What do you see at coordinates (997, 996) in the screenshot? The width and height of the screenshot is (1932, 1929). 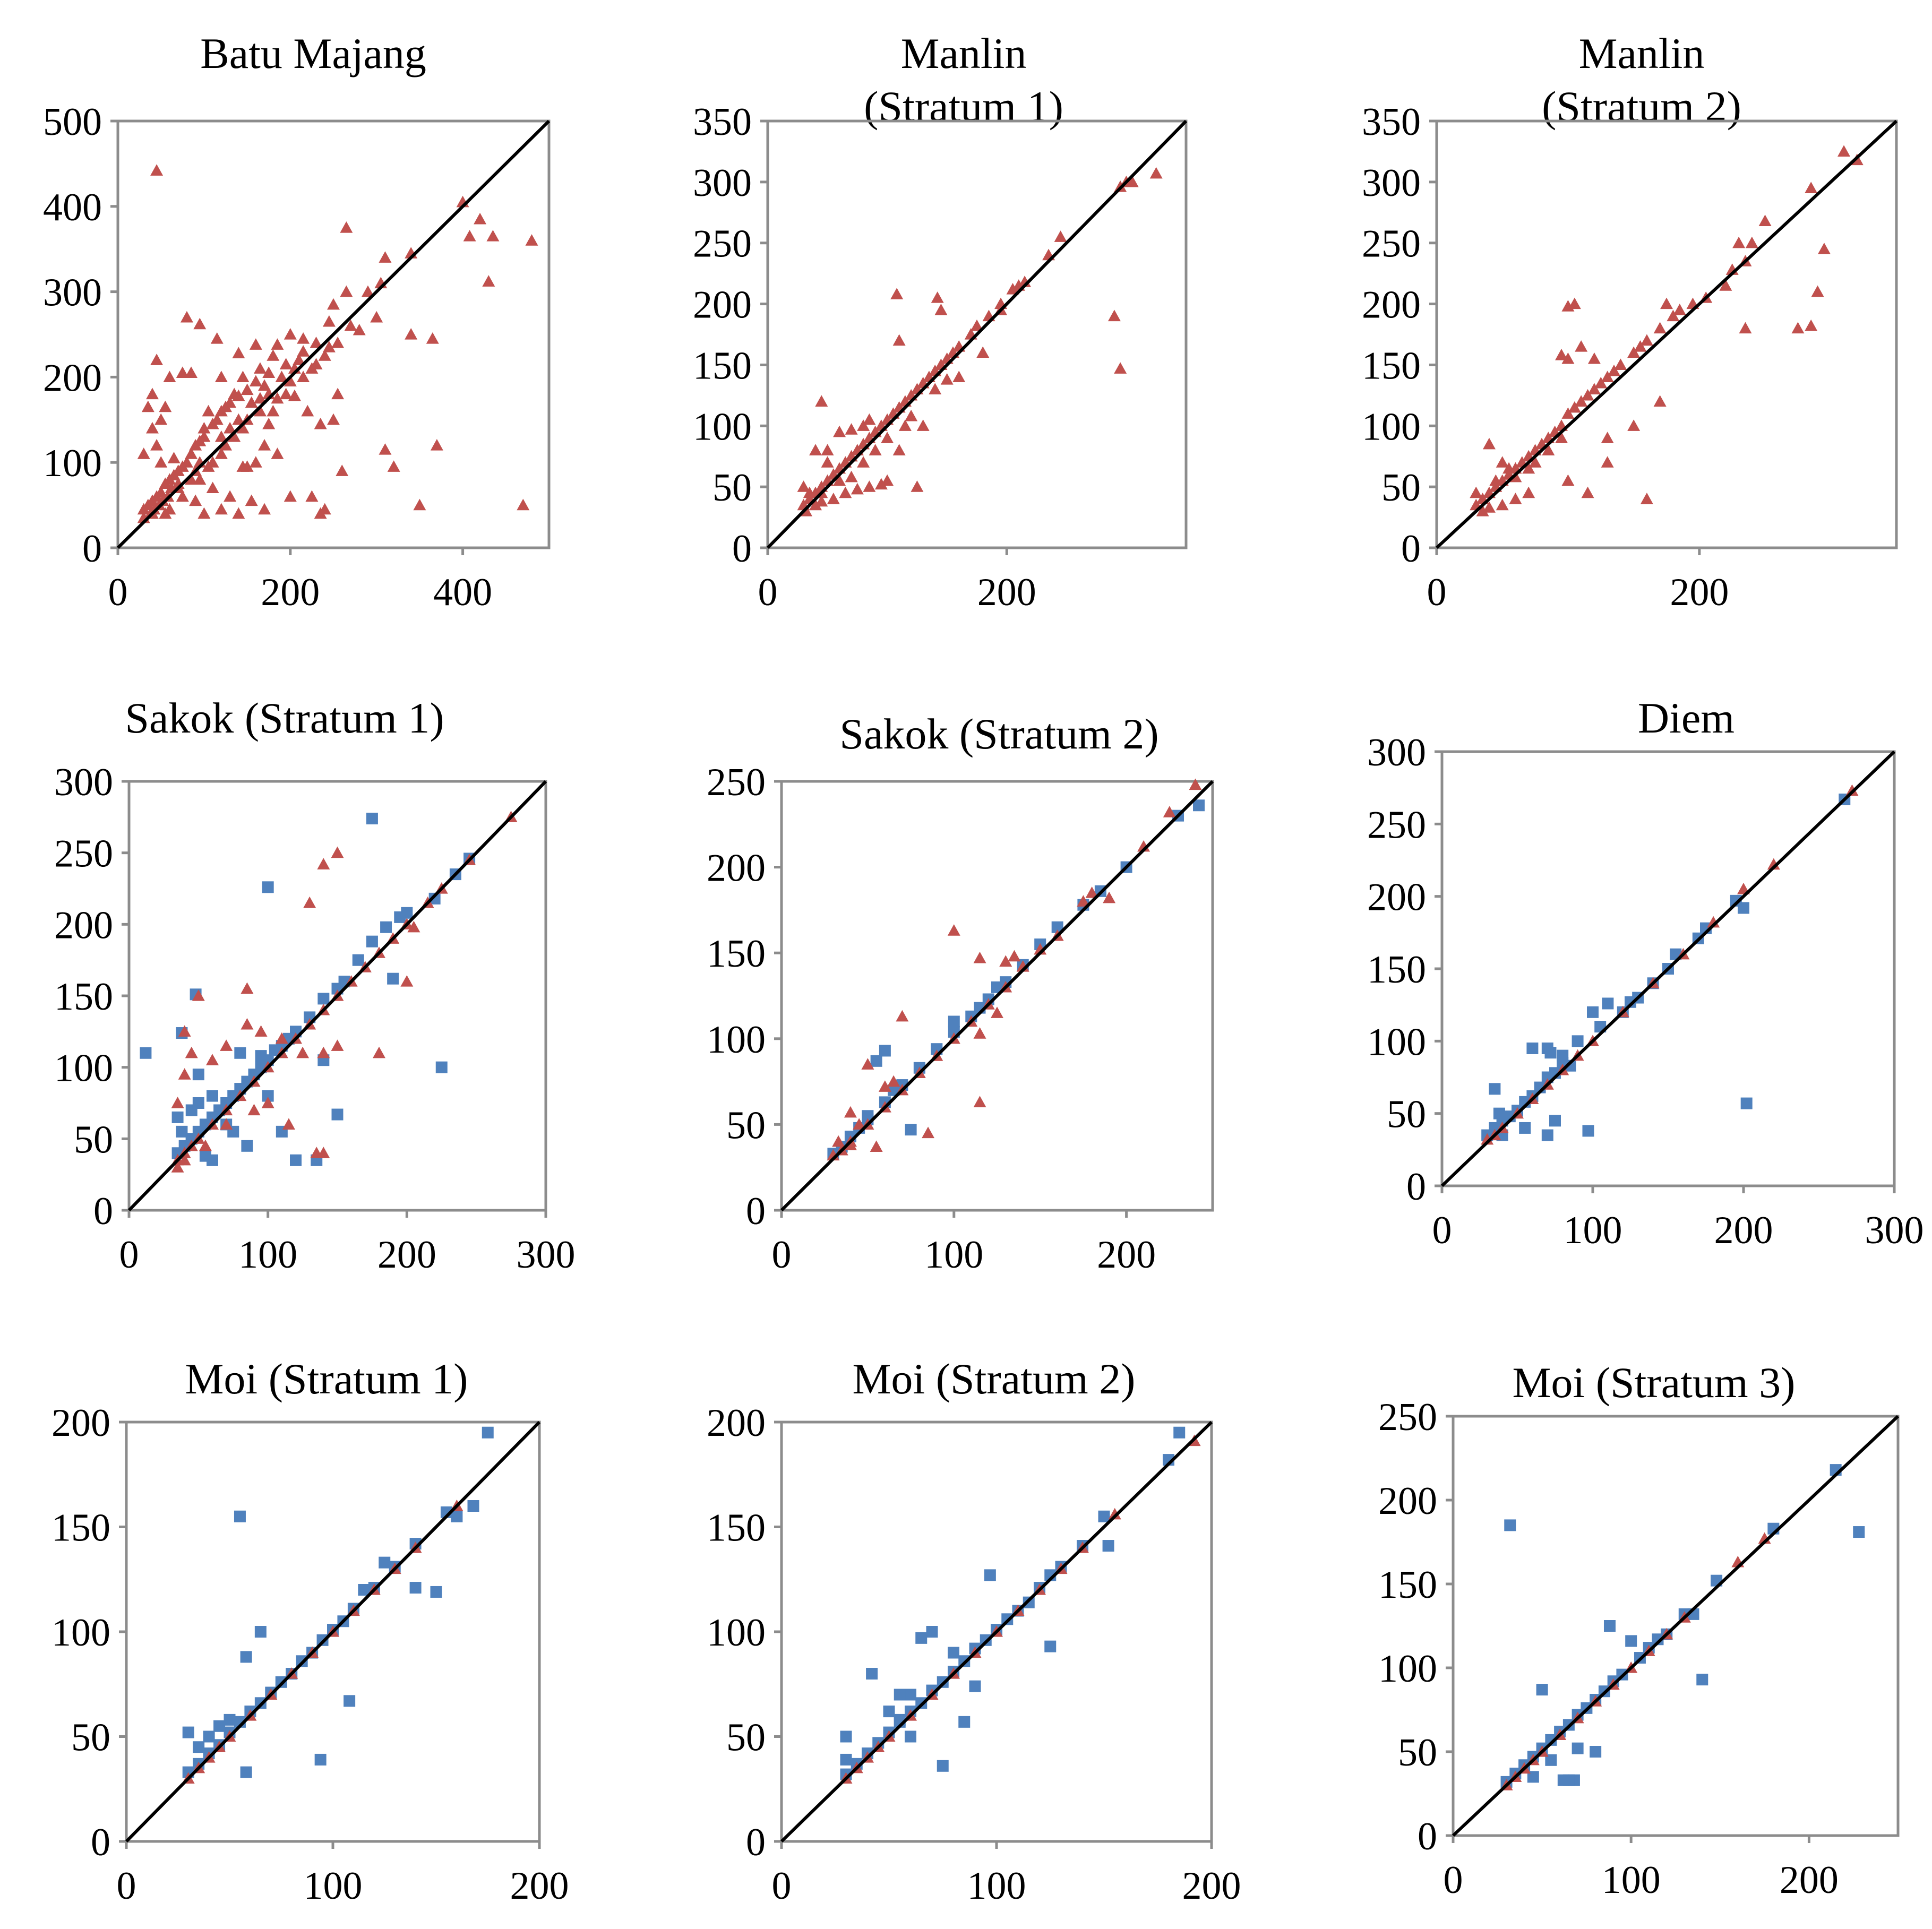 I see `plot-frame` at bounding box center [997, 996].